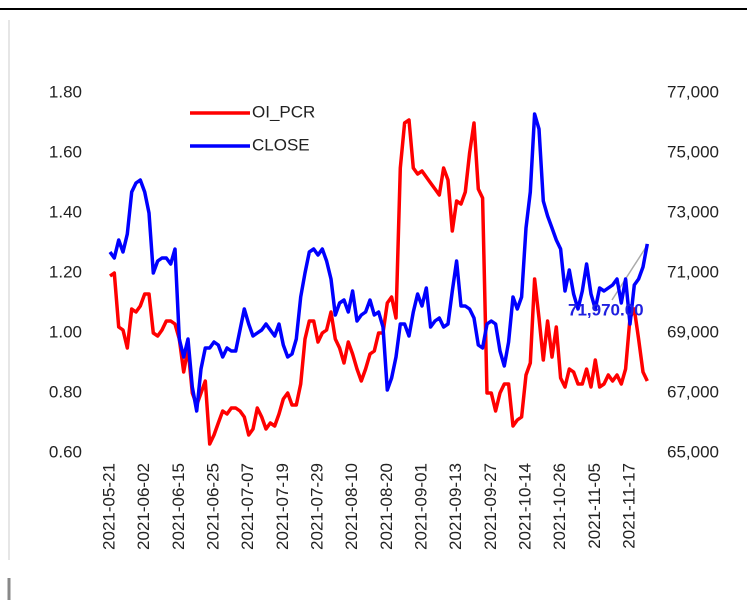 Image resolution: width=747 pixels, height=605 pixels. What do you see at coordinates (693, 211) in the screenshot?
I see `y2-tick-label: 73,000` at bounding box center [693, 211].